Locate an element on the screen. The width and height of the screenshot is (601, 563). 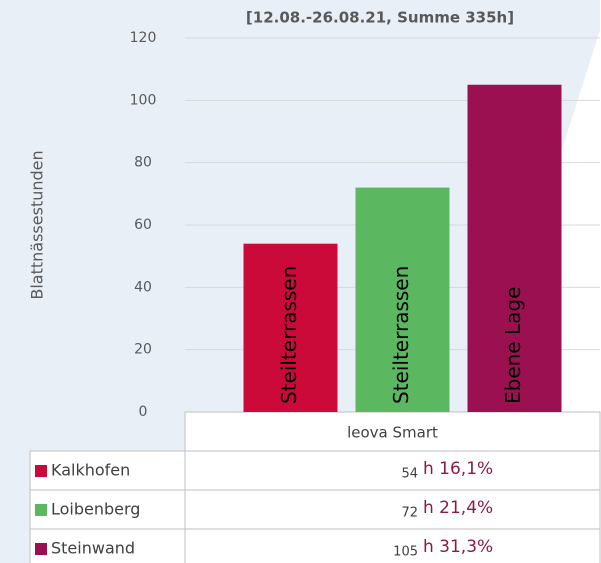
annotation: h 31,3% is located at coordinates (458, 547).